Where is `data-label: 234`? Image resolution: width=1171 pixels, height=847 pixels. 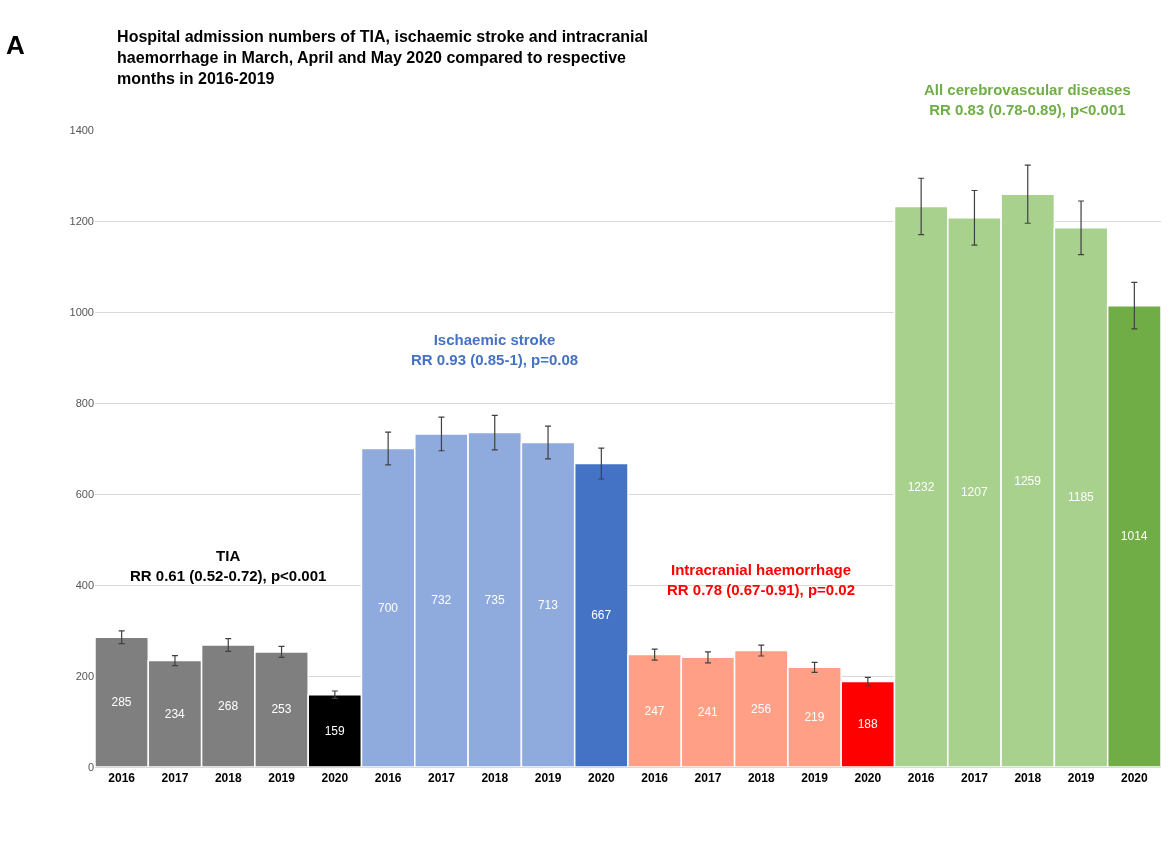
data-label: 234 is located at coordinates (175, 713).